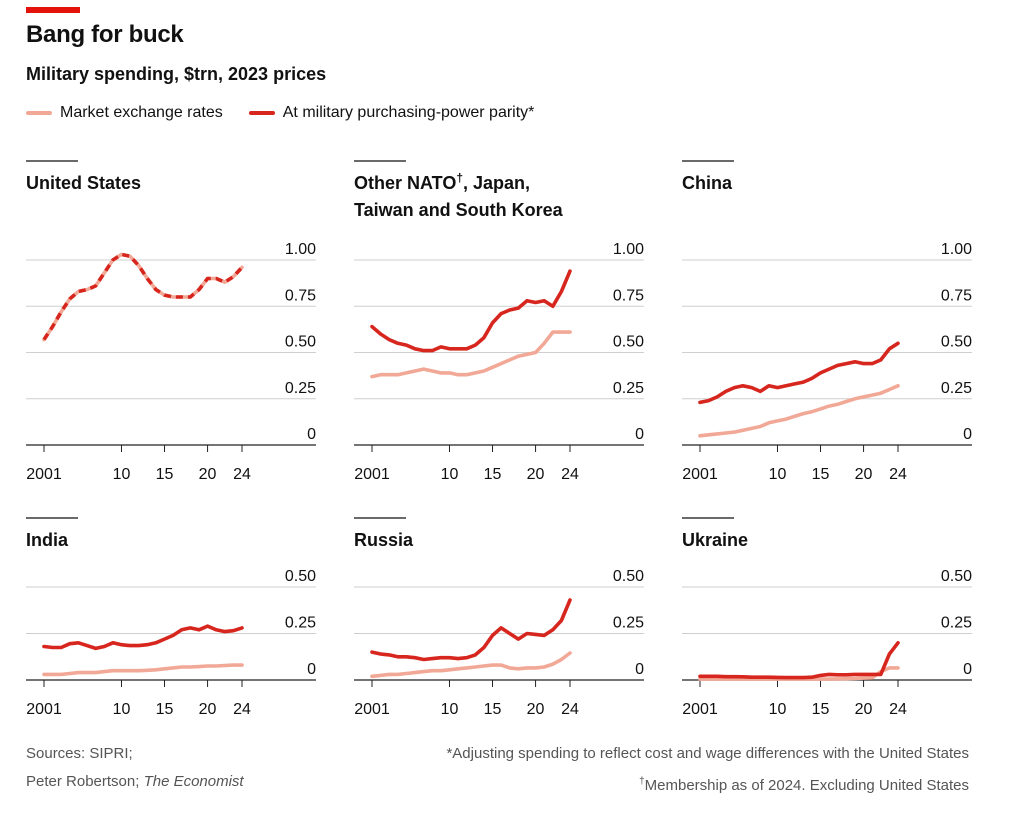  Describe the element at coordinates (799, 373) in the screenshot. I see `line-ppp-china` at that location.